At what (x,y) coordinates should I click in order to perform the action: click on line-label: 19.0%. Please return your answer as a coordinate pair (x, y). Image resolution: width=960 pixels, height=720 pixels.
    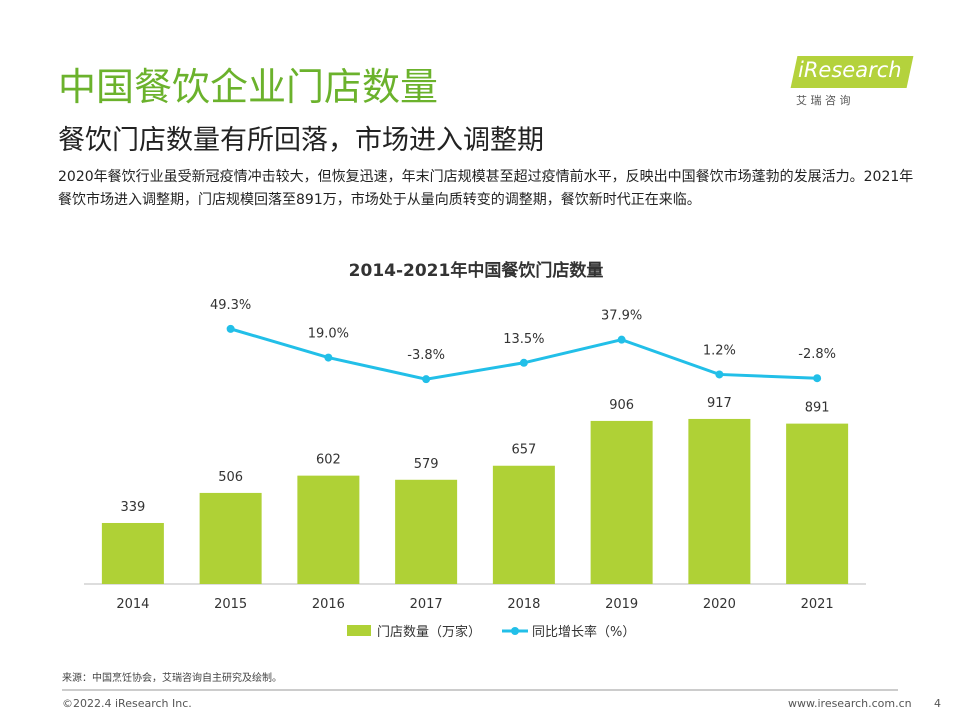
    Looking at the image, I should click on (328, 334).